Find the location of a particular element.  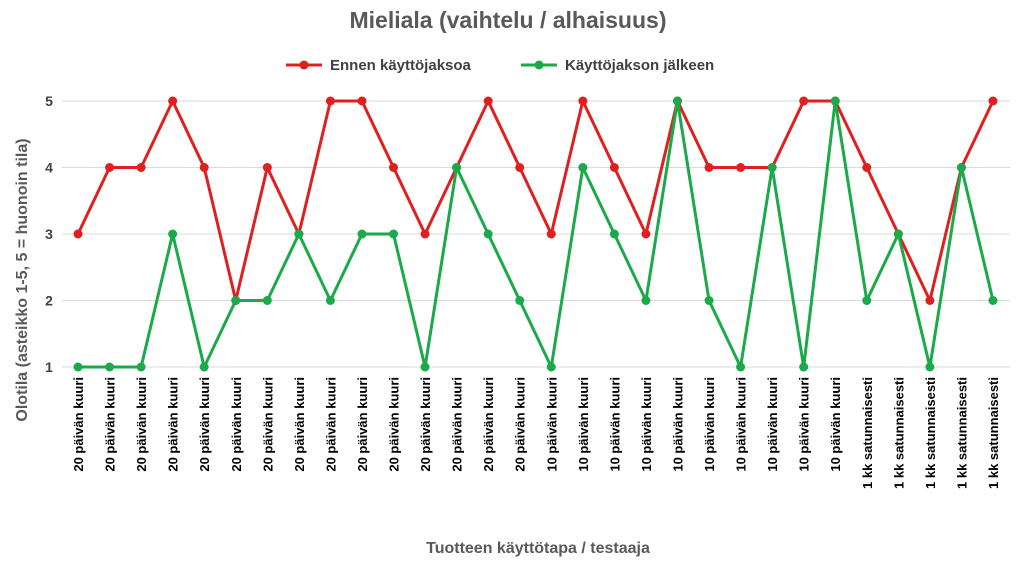

y-axis-ticks: 1 2 3 4 5 is located at coordinates (49, 234).